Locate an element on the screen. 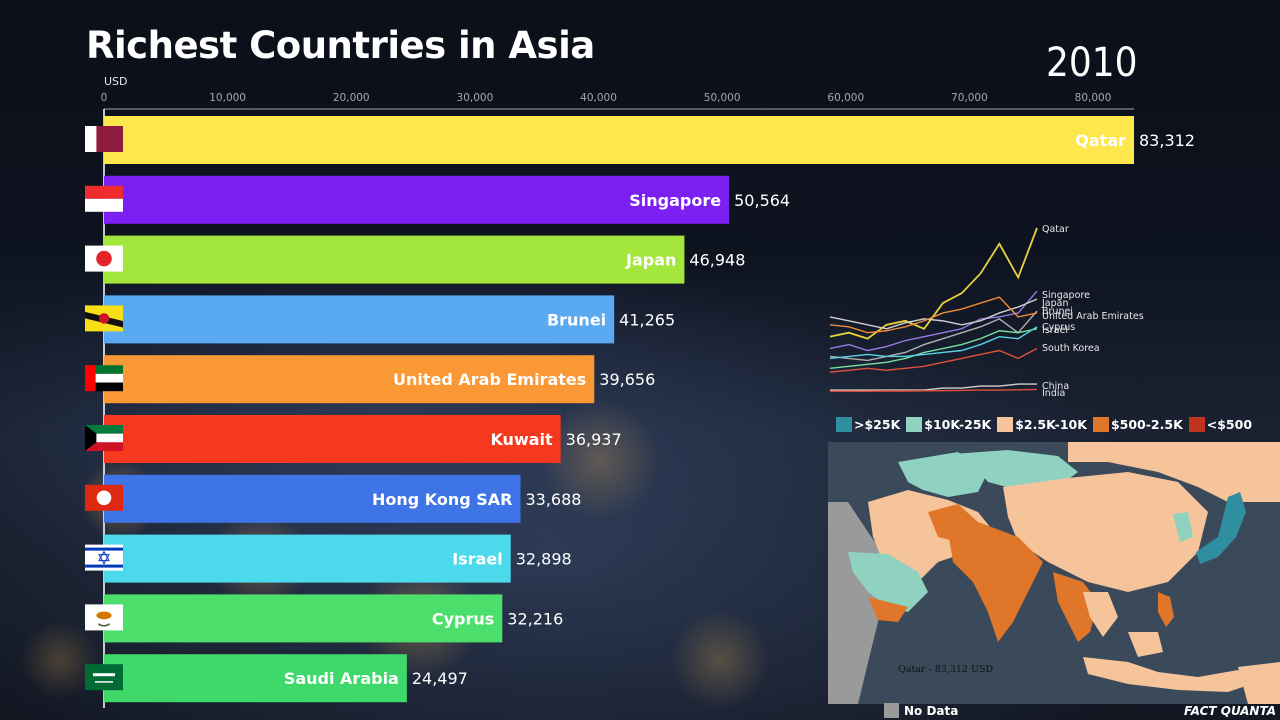 This screenshot has height=720, width=1280. no-data-legend: No Data is located at coordinates (921, 710).